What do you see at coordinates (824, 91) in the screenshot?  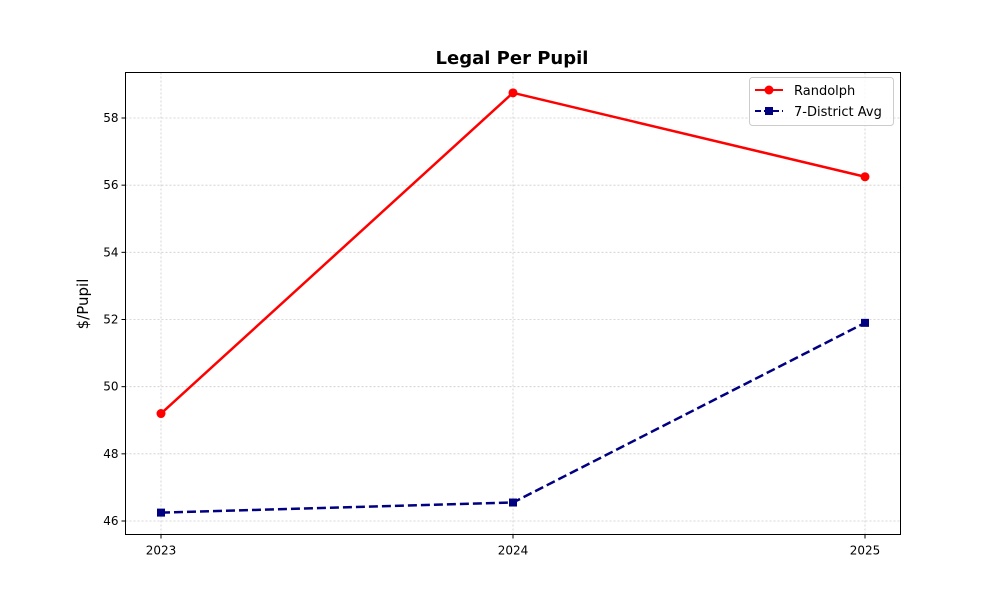 I see `legend-label: Randolph` at bounding box center [824, 91].